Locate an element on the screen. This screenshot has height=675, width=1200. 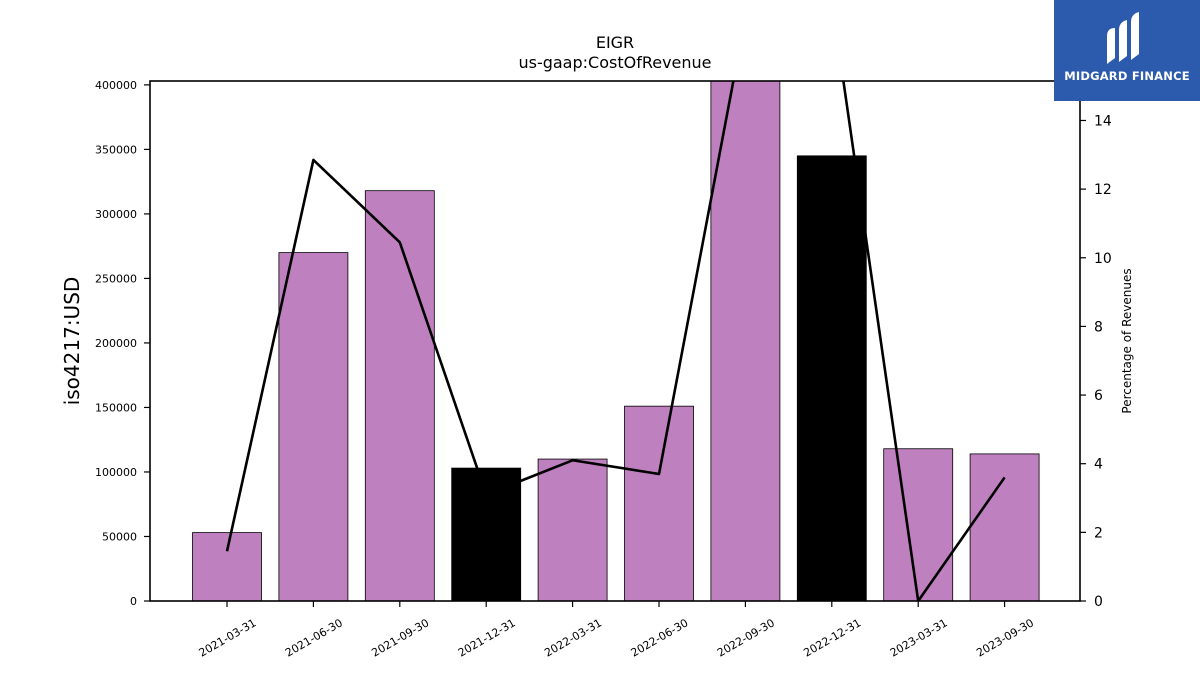
logo-mark-icon is located at coordinates (1123, 38).